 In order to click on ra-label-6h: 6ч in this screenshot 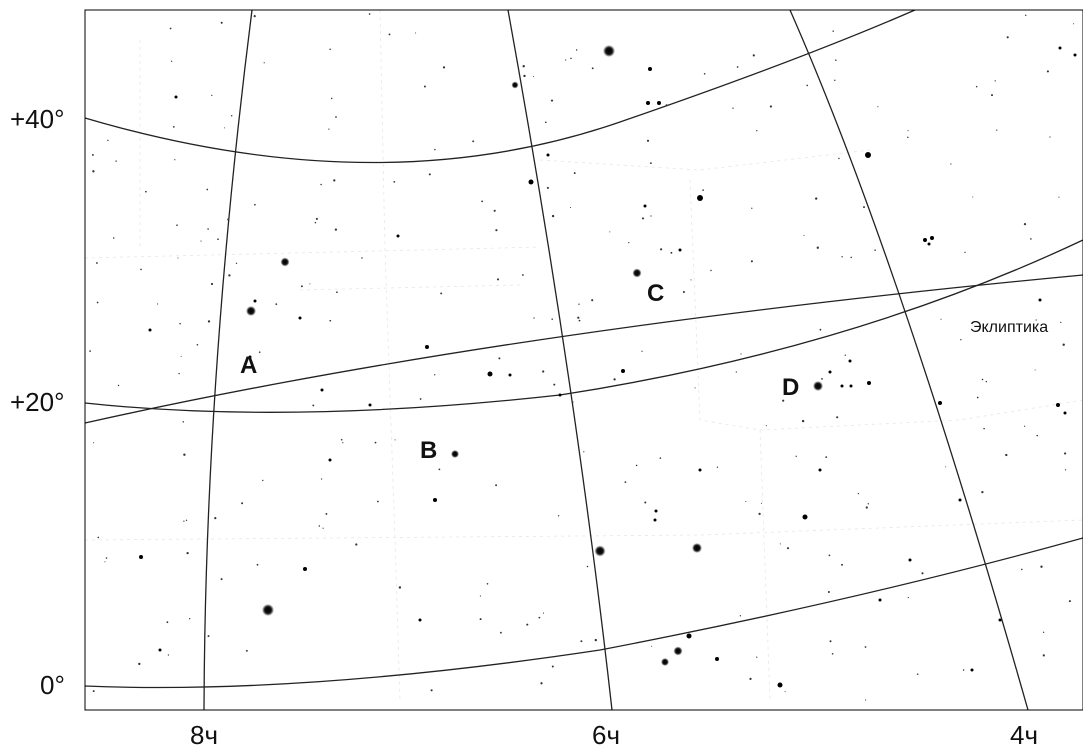, I will do `click(606, 734)`.